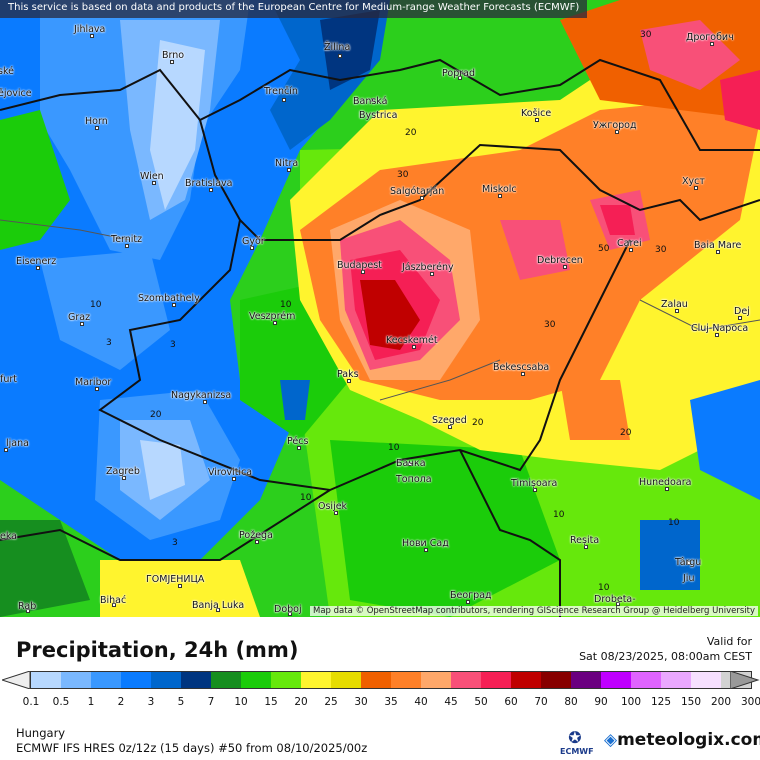 The image size is (760, 760). I want to click on colorbar-tick-label: 300, so click(750, 702).